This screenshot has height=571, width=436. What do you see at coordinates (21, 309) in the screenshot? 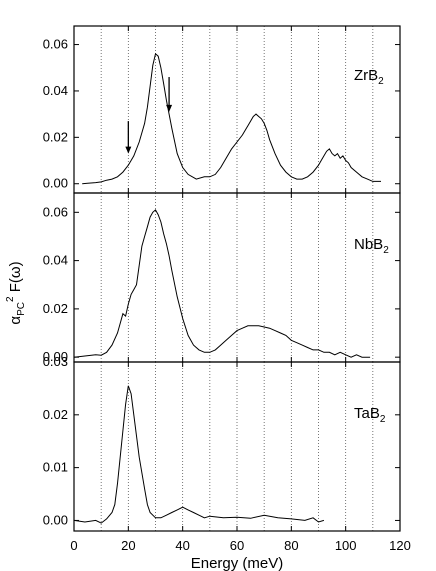
I see `y-axis-title-subscript: PC` at bounding box center [21, 309].